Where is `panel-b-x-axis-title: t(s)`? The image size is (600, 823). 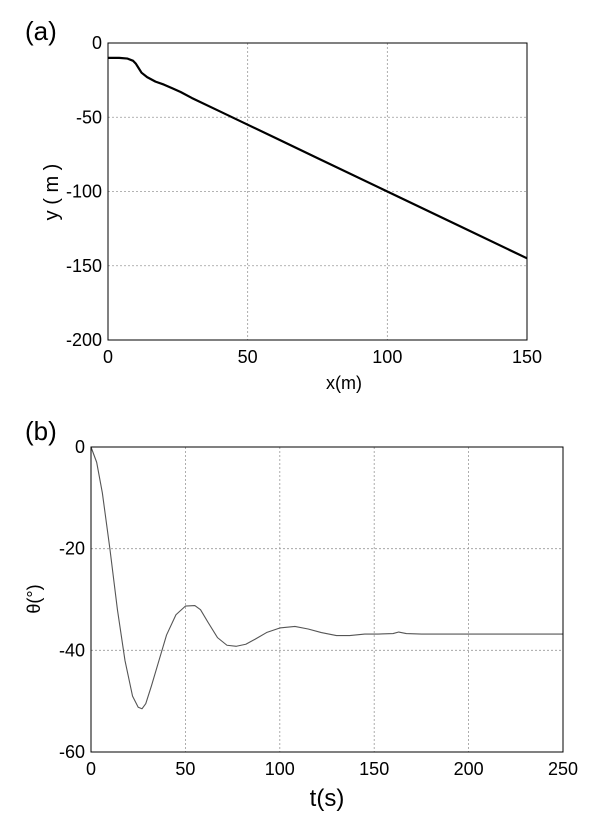 panel-b-x-axis-title: t(s) is located at coordinates (327, 798).